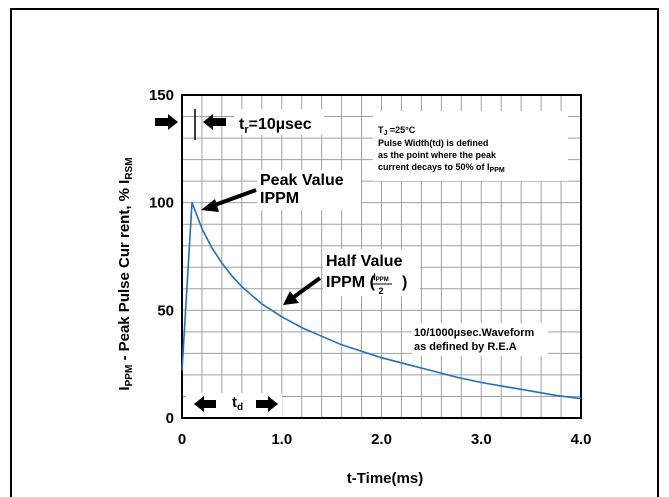  I want to click on waveform-line-1: 10/1000µsec.Waveform, so click(474, 333).